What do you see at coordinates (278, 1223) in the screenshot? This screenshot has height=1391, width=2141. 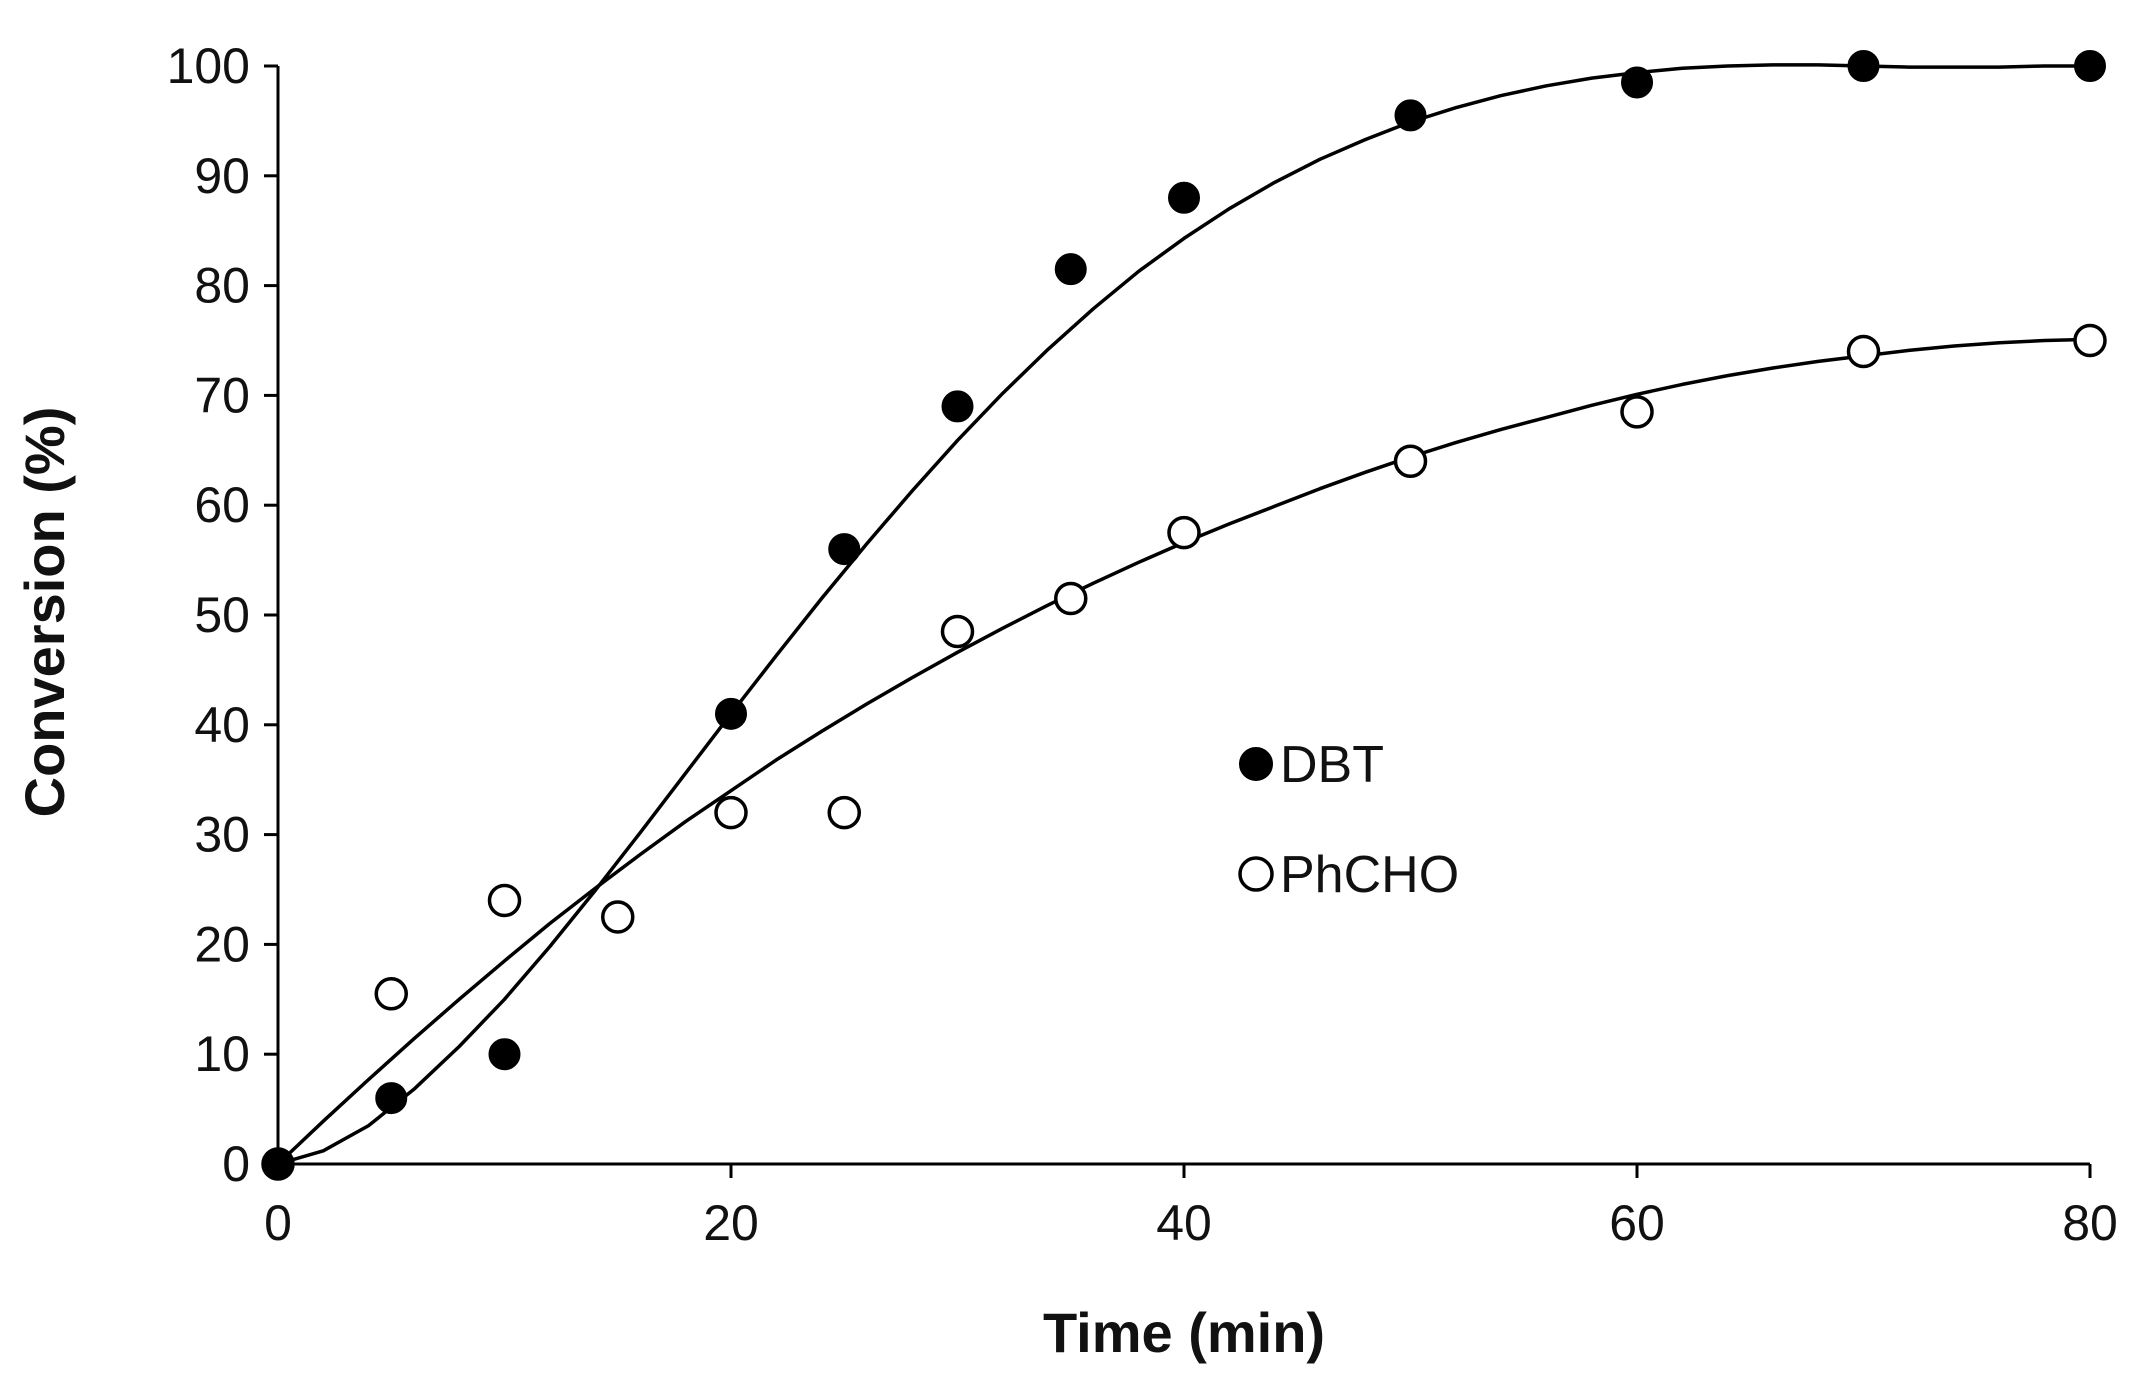 I see `x-tick-label: 0` at bounding box center [278, 1223].